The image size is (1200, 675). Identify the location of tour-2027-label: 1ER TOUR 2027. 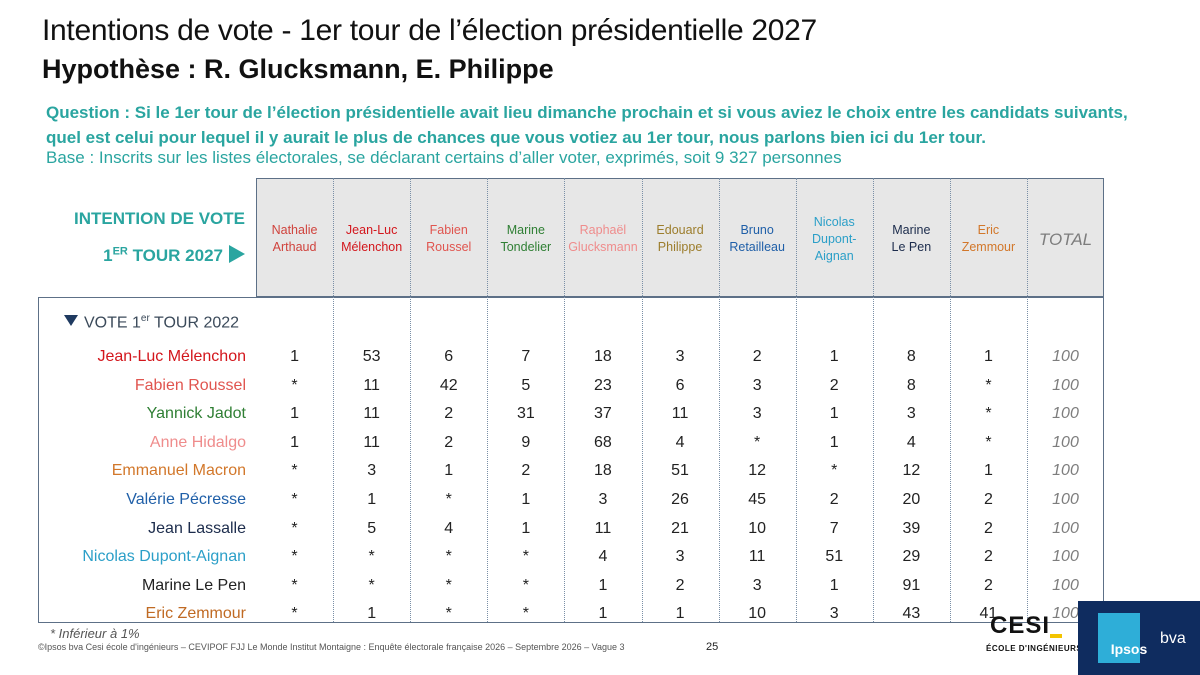
(142, 255).